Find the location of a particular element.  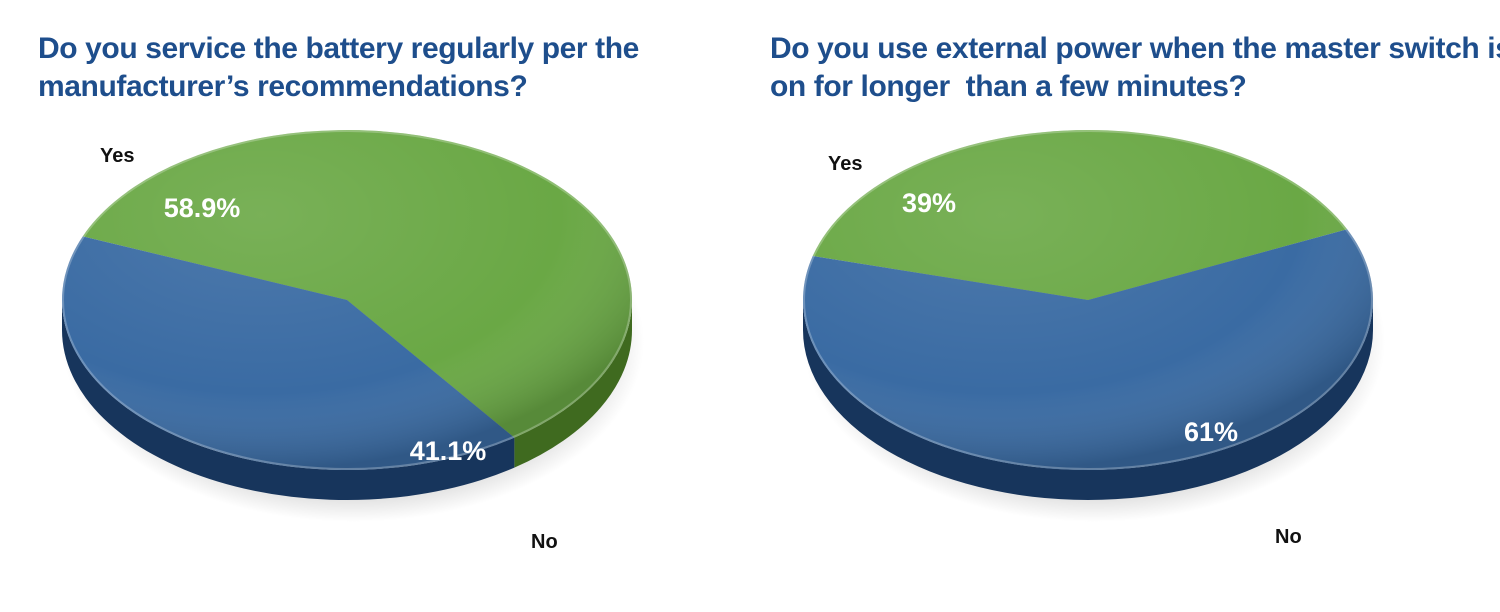

slice-value-label-yes: 58.9% is located at coordinates (202, 208).